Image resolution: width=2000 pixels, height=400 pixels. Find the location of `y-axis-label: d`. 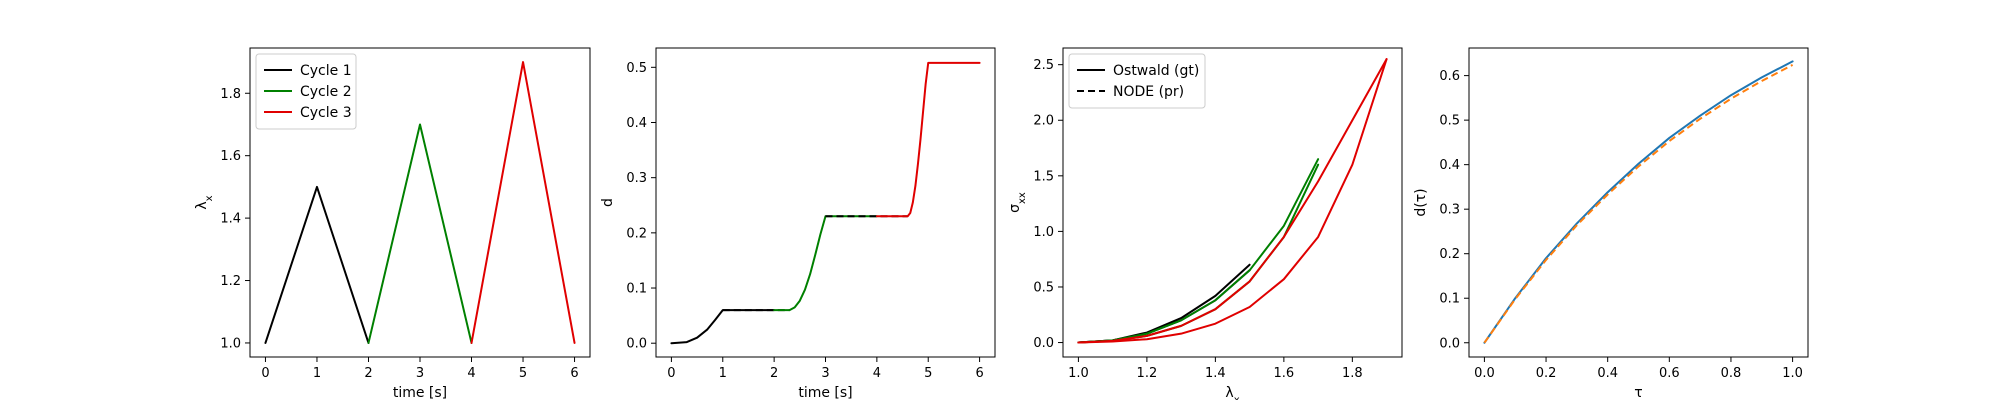

y-axis-label: d is located at coordinates (608, 202).